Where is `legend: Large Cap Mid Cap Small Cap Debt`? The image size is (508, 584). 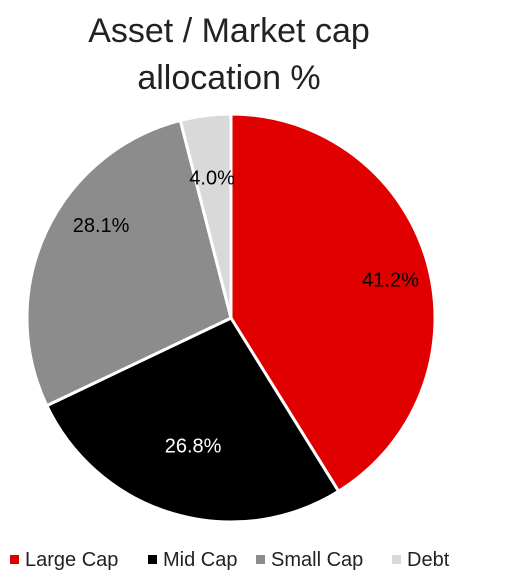 legend: Large Cap Mid Cap Small Cap Debt is located at coordinates (230, 560).